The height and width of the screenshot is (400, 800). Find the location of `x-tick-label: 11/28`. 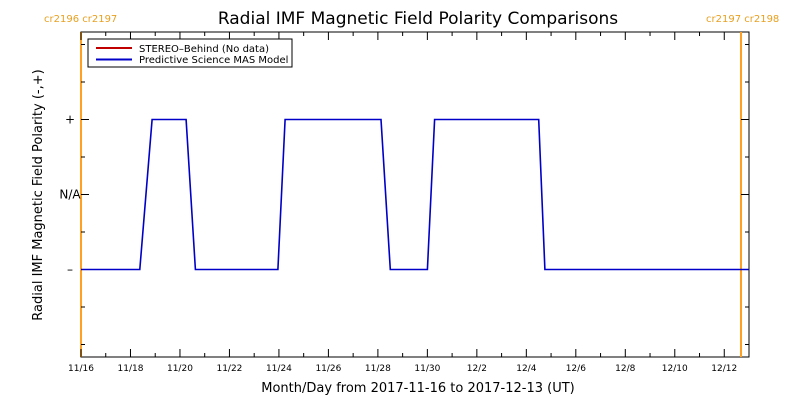

x-tick-label: 11/28 is located at coordinates (378, 369).